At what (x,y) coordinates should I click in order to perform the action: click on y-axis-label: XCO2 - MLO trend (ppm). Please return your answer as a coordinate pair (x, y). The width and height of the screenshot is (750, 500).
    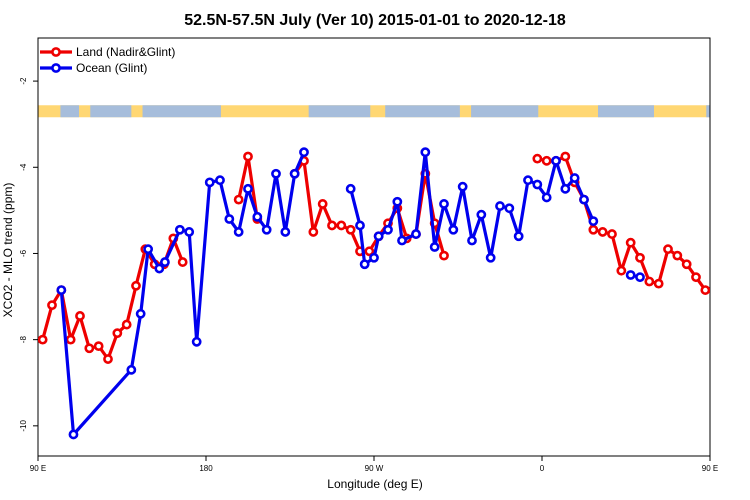
    Looking at the image, I should click on (8, 250).